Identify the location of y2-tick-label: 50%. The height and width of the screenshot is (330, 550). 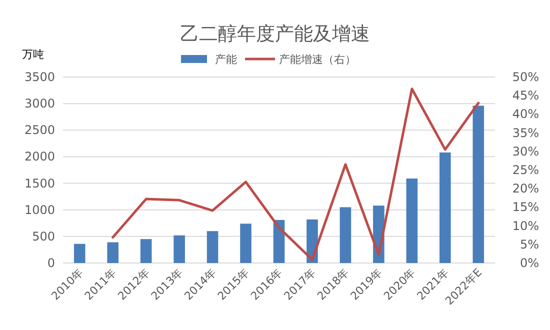
(525, 77).